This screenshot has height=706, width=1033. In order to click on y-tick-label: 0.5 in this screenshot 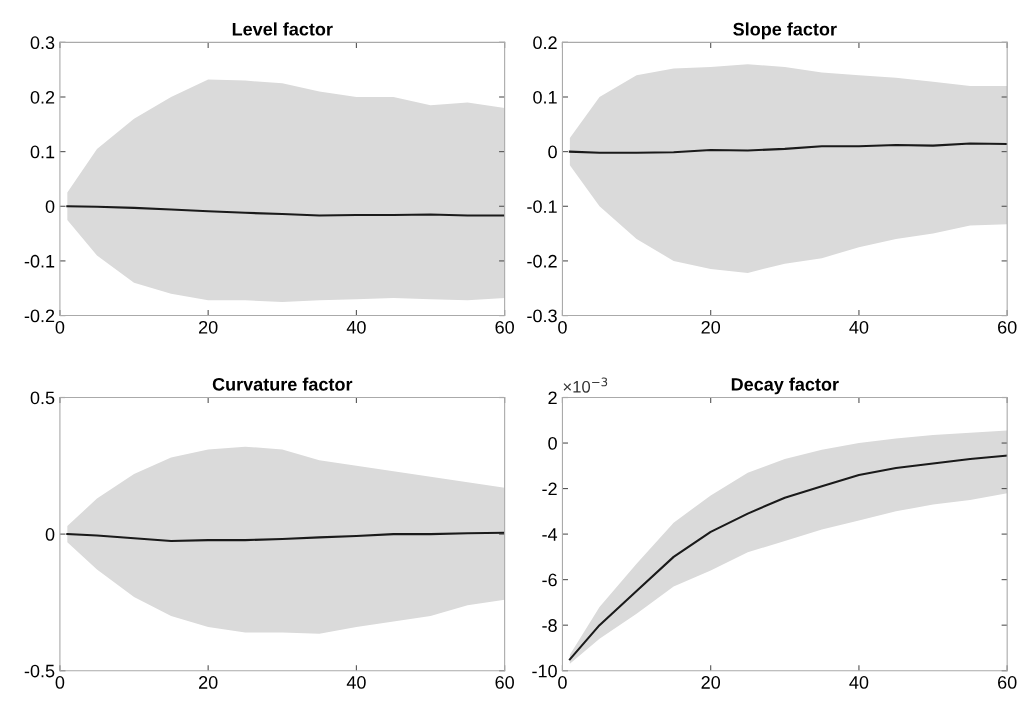, I will do `click(42, 398)`.